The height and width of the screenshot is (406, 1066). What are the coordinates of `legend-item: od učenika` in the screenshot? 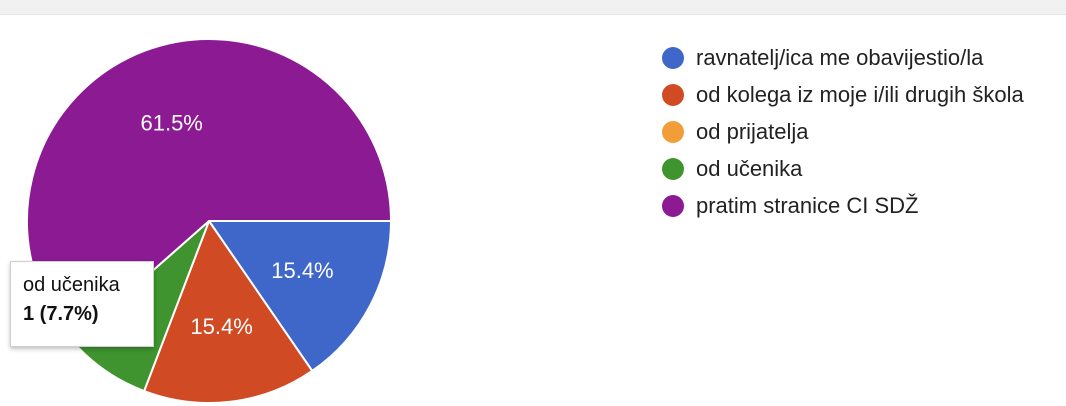 It's located at (843, 168).